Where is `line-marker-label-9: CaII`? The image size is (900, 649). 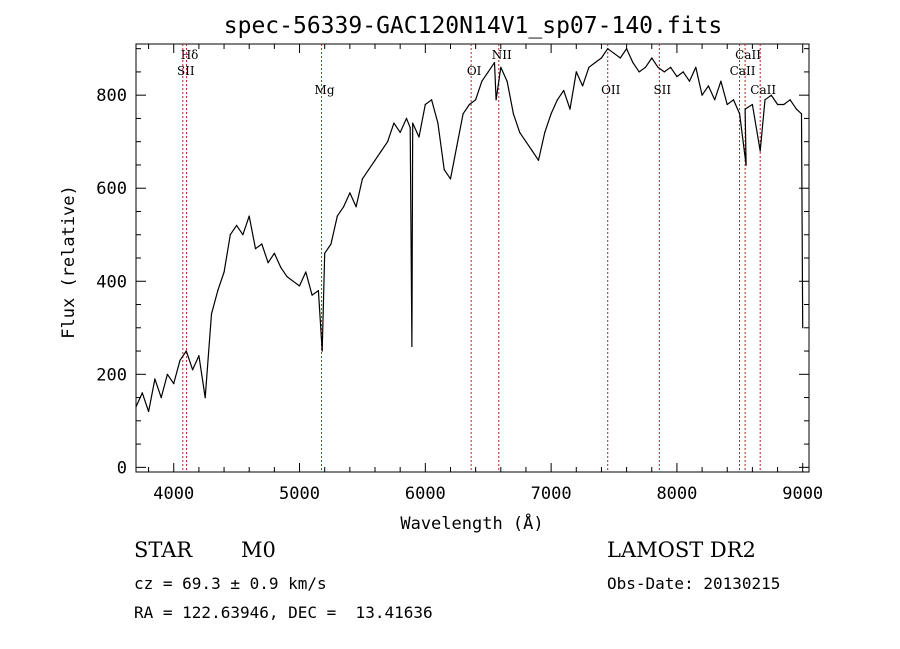 line-marker-label-9: CaII is located at coordinates (763, 90).